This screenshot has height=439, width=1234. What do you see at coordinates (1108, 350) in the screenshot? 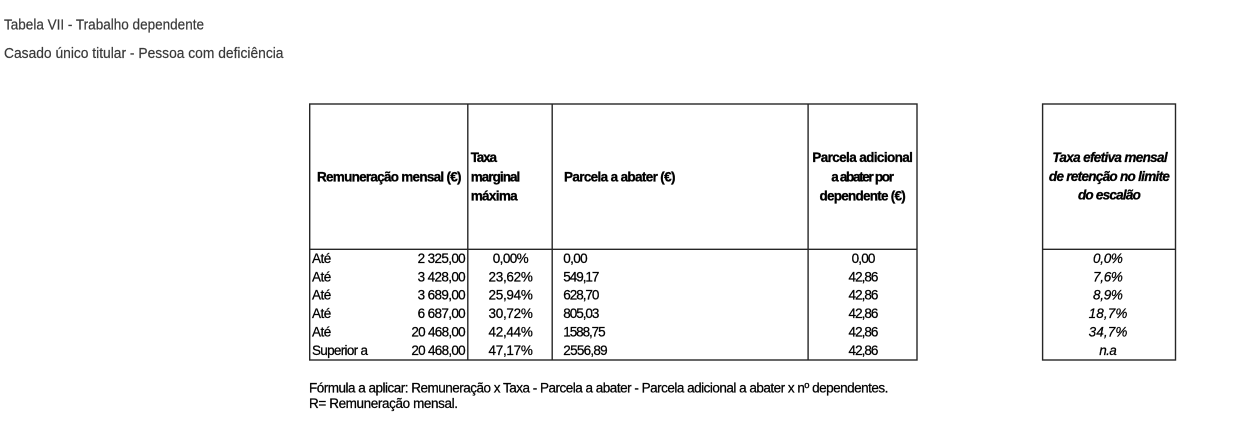
I see `svg-text: n.a` at bounding box center [1108, 350].